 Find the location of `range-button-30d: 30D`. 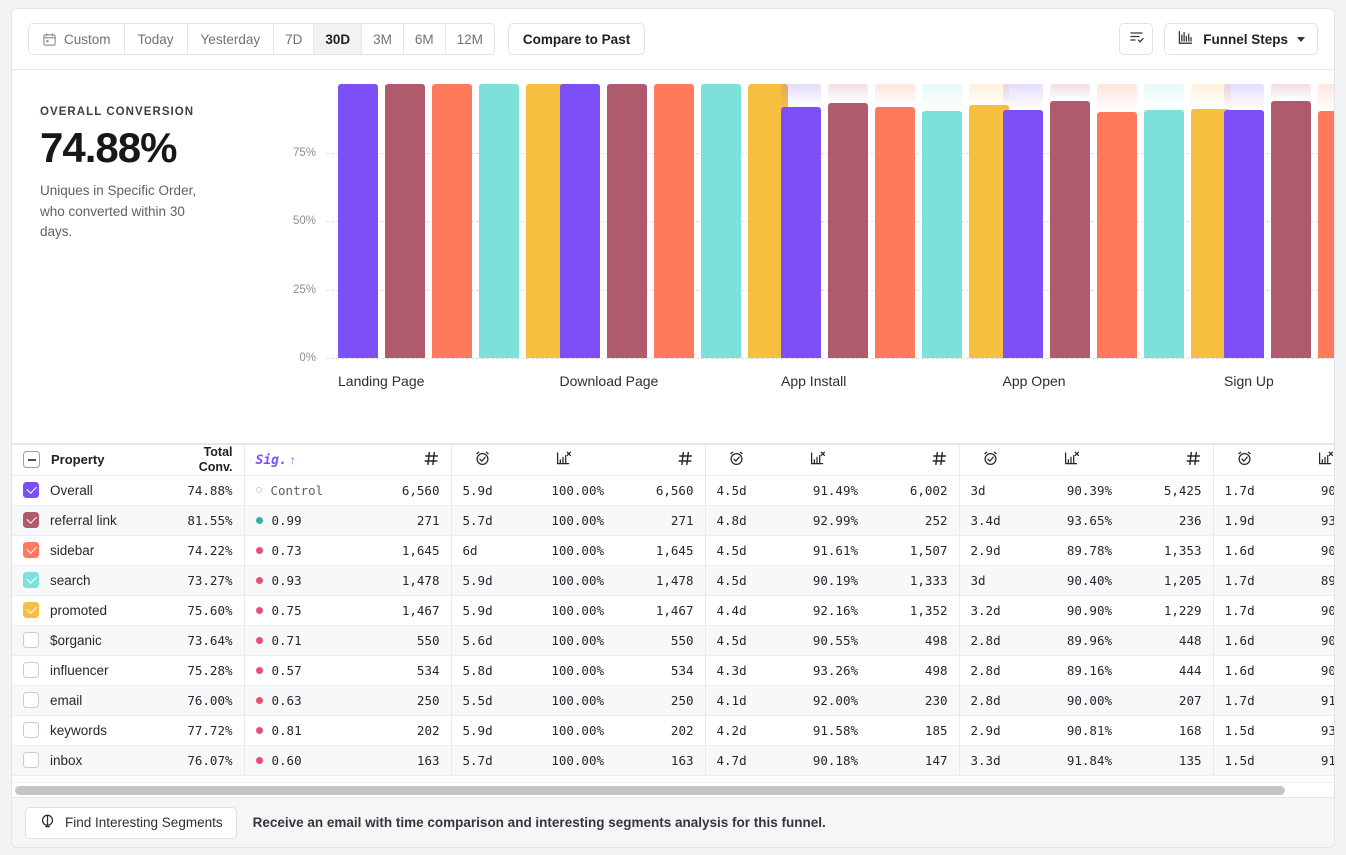

range-button-30d: 30D is located at coordinates (338, 39).